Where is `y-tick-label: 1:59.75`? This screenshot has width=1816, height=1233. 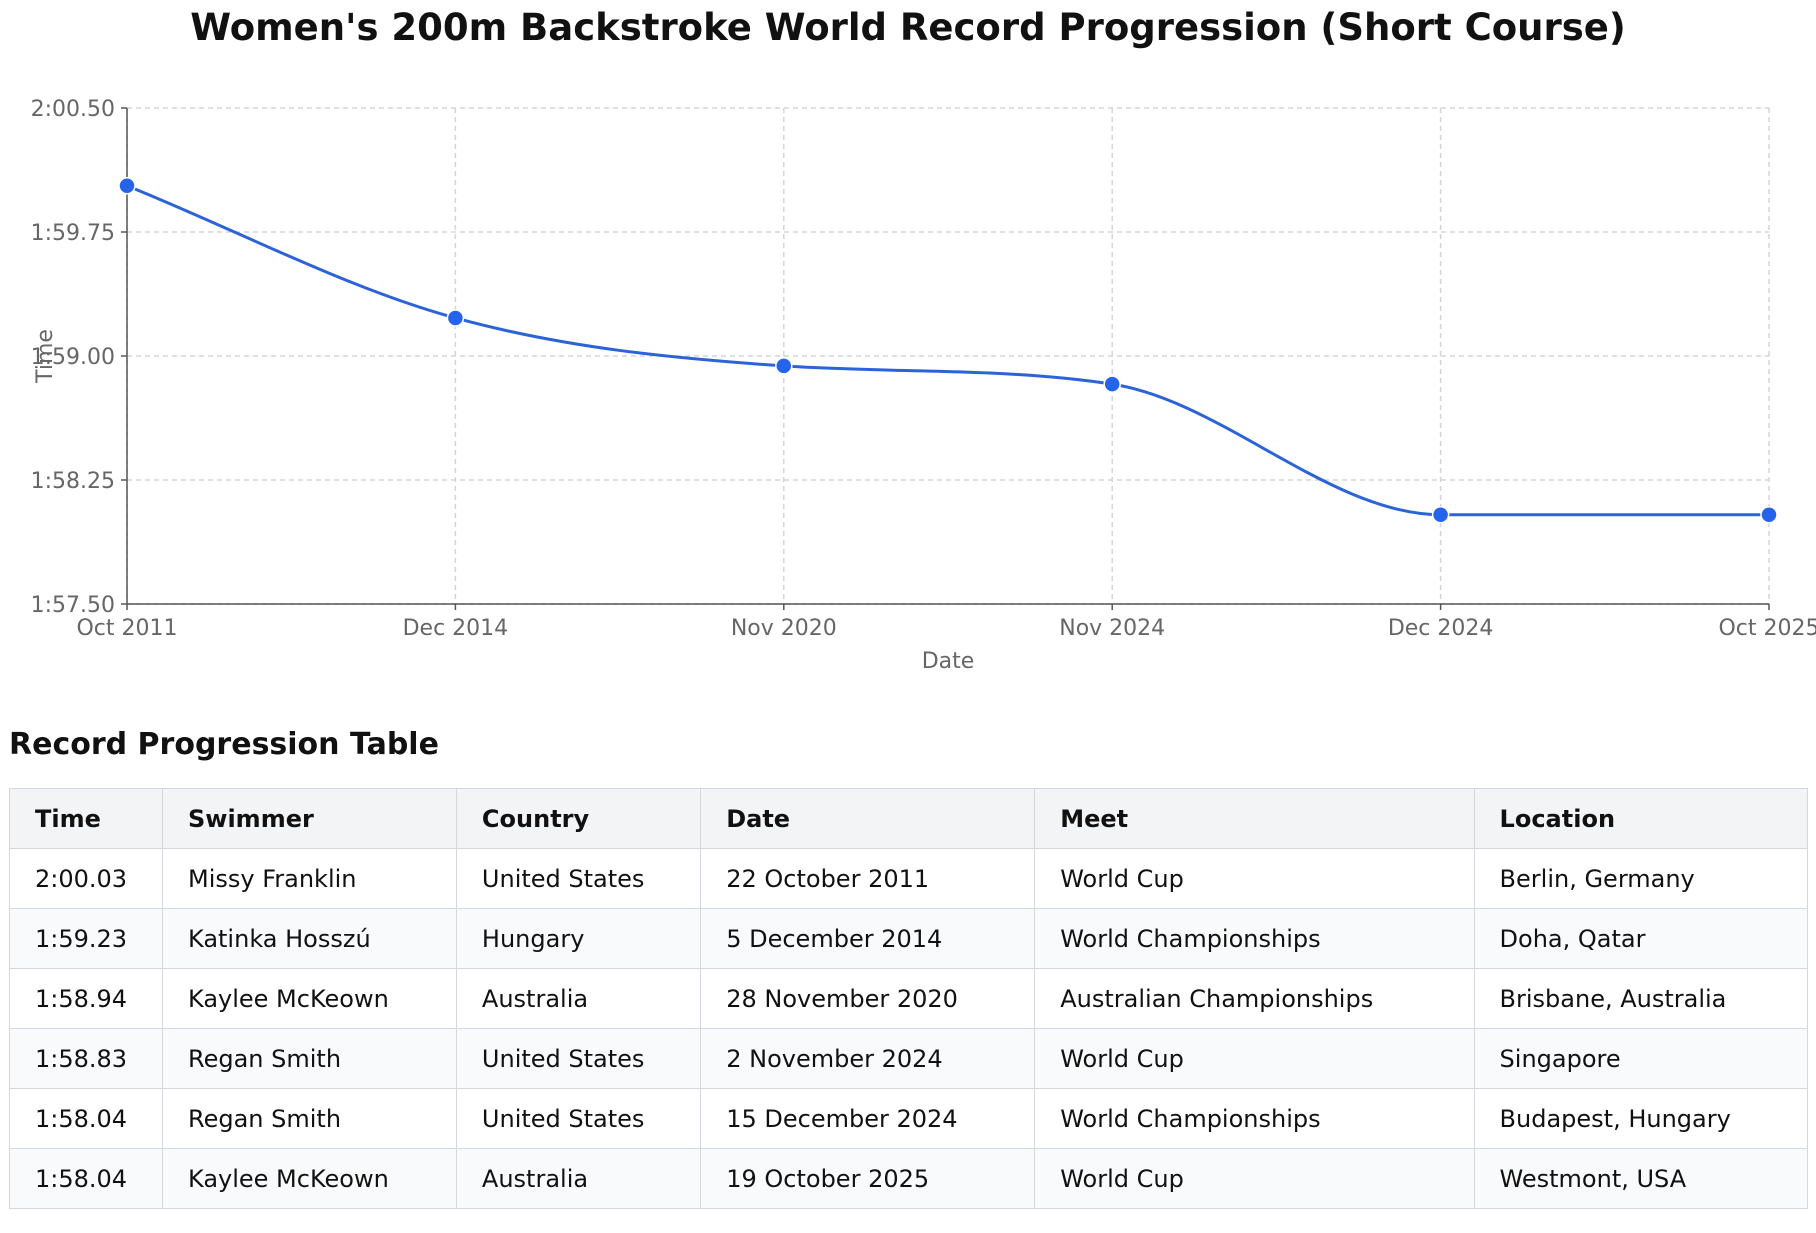
y-tick-label: 1:59.75 is located at coordinates (73, 233).